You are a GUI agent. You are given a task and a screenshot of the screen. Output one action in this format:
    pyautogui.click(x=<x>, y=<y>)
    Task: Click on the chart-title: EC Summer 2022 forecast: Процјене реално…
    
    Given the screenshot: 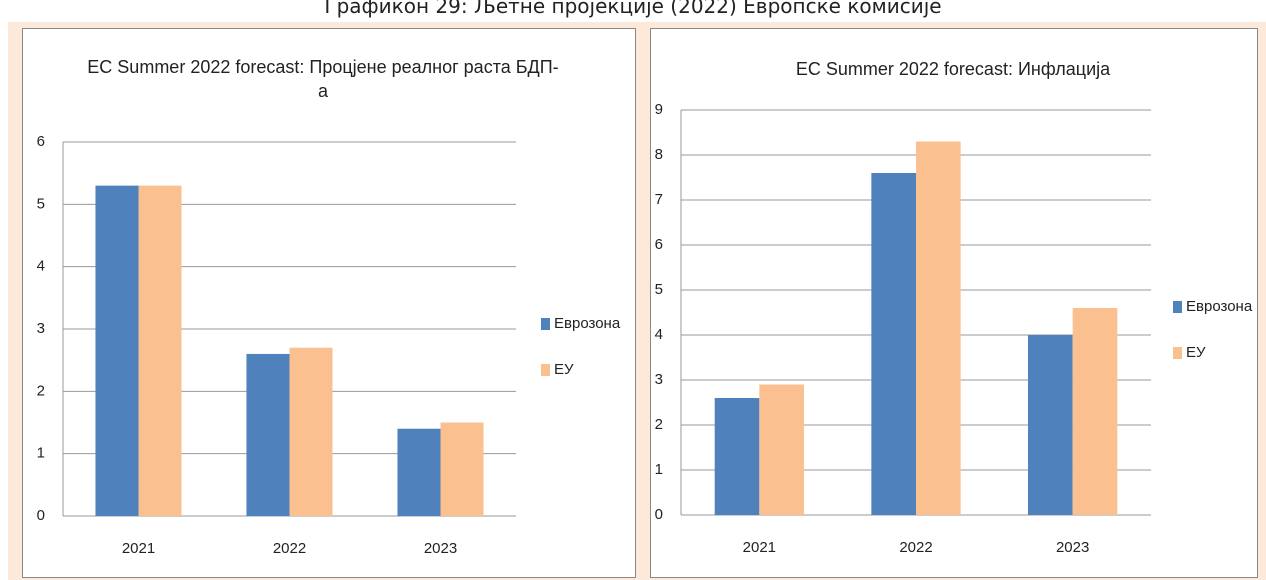 What is the action you would take?
    pyautogui.click(x=323, y=79)
    